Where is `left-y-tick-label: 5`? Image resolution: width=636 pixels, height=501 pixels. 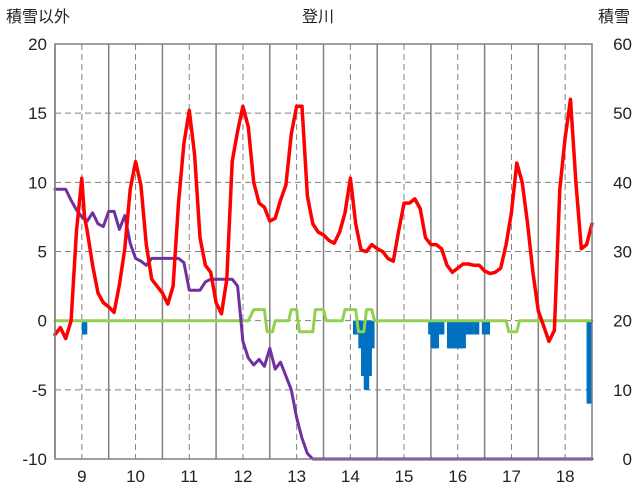 left-y-tick-label: 5 is located at coordinates (42, 252).